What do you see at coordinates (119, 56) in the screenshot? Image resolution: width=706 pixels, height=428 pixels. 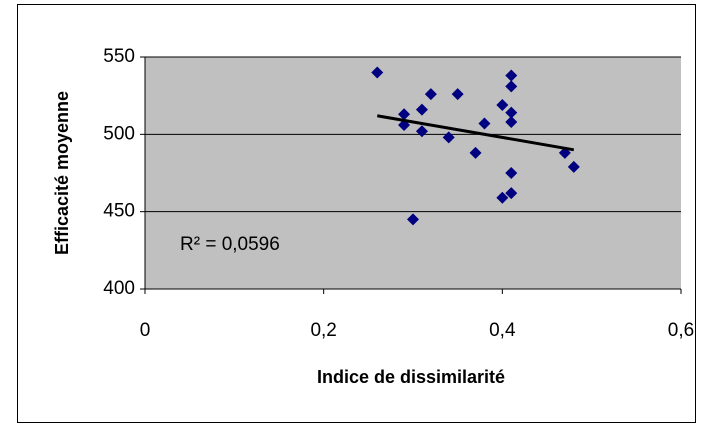 I see `y-tick-label: 550` at bounding box center [119, 56].